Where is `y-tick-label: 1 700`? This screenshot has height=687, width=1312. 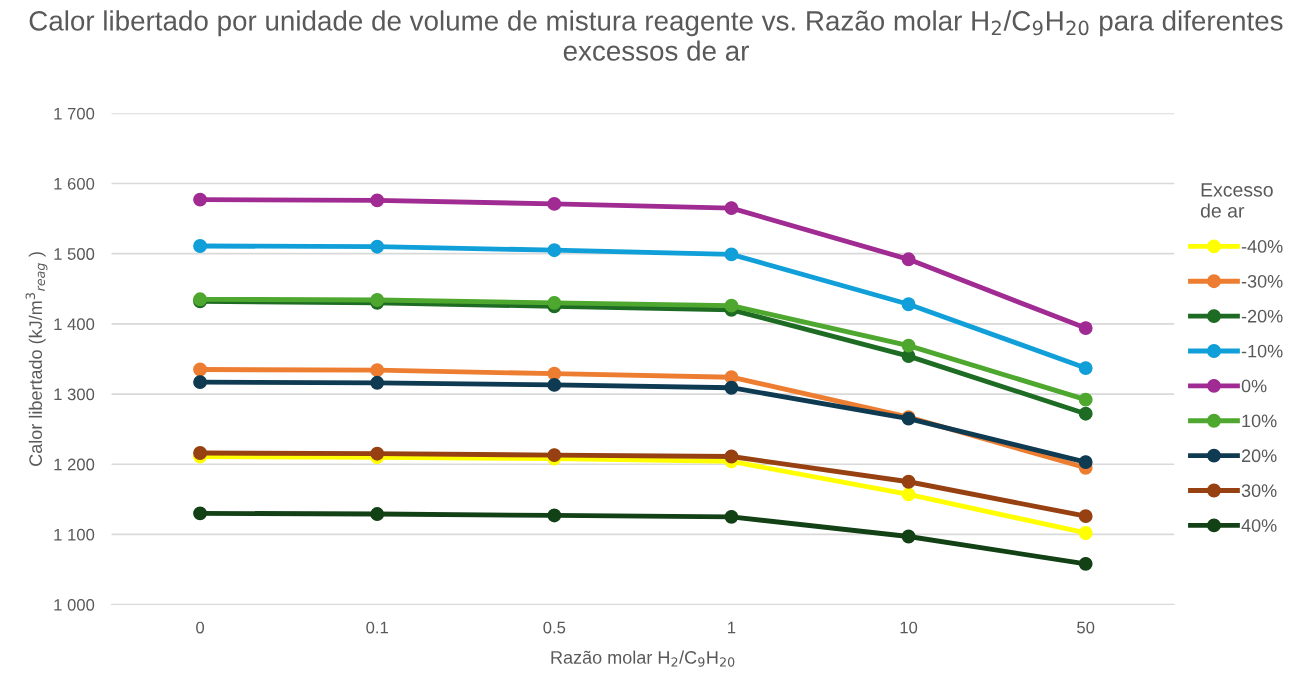
y-tick-label: 1 700 is located at coordinates (74, 113).